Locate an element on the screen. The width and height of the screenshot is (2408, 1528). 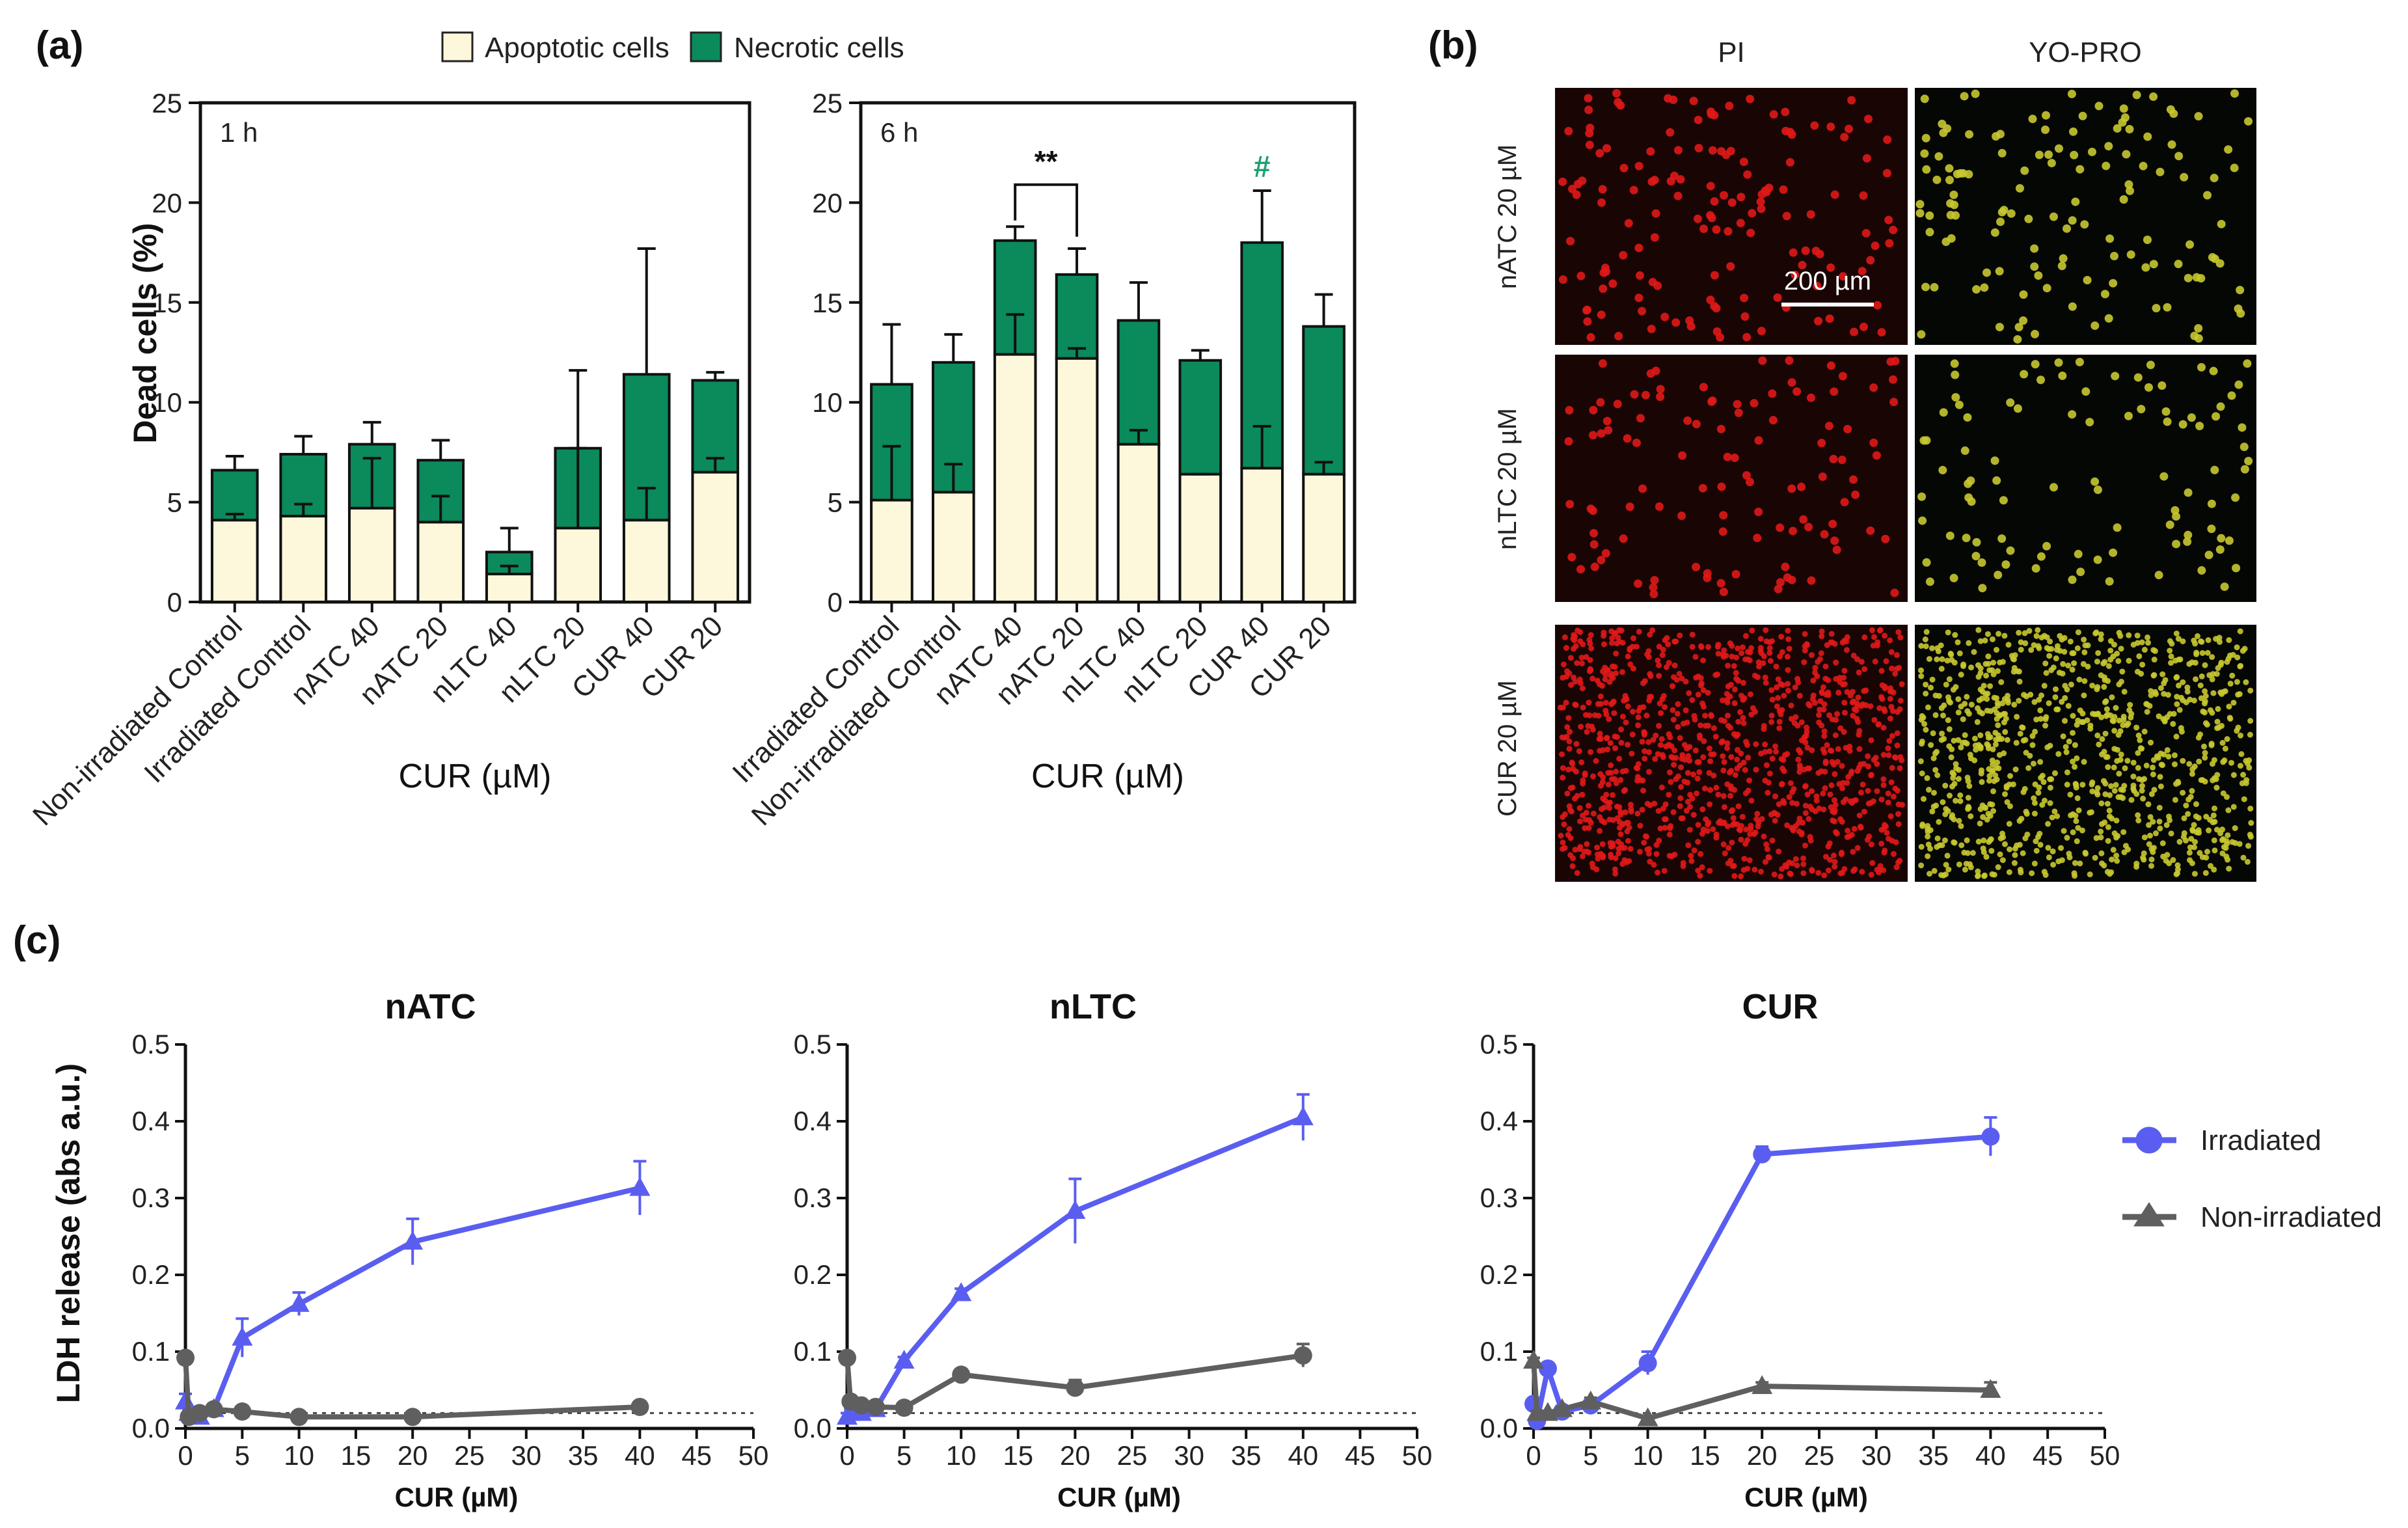
y-tick-label: 15 is located at coordinates (167, 303).